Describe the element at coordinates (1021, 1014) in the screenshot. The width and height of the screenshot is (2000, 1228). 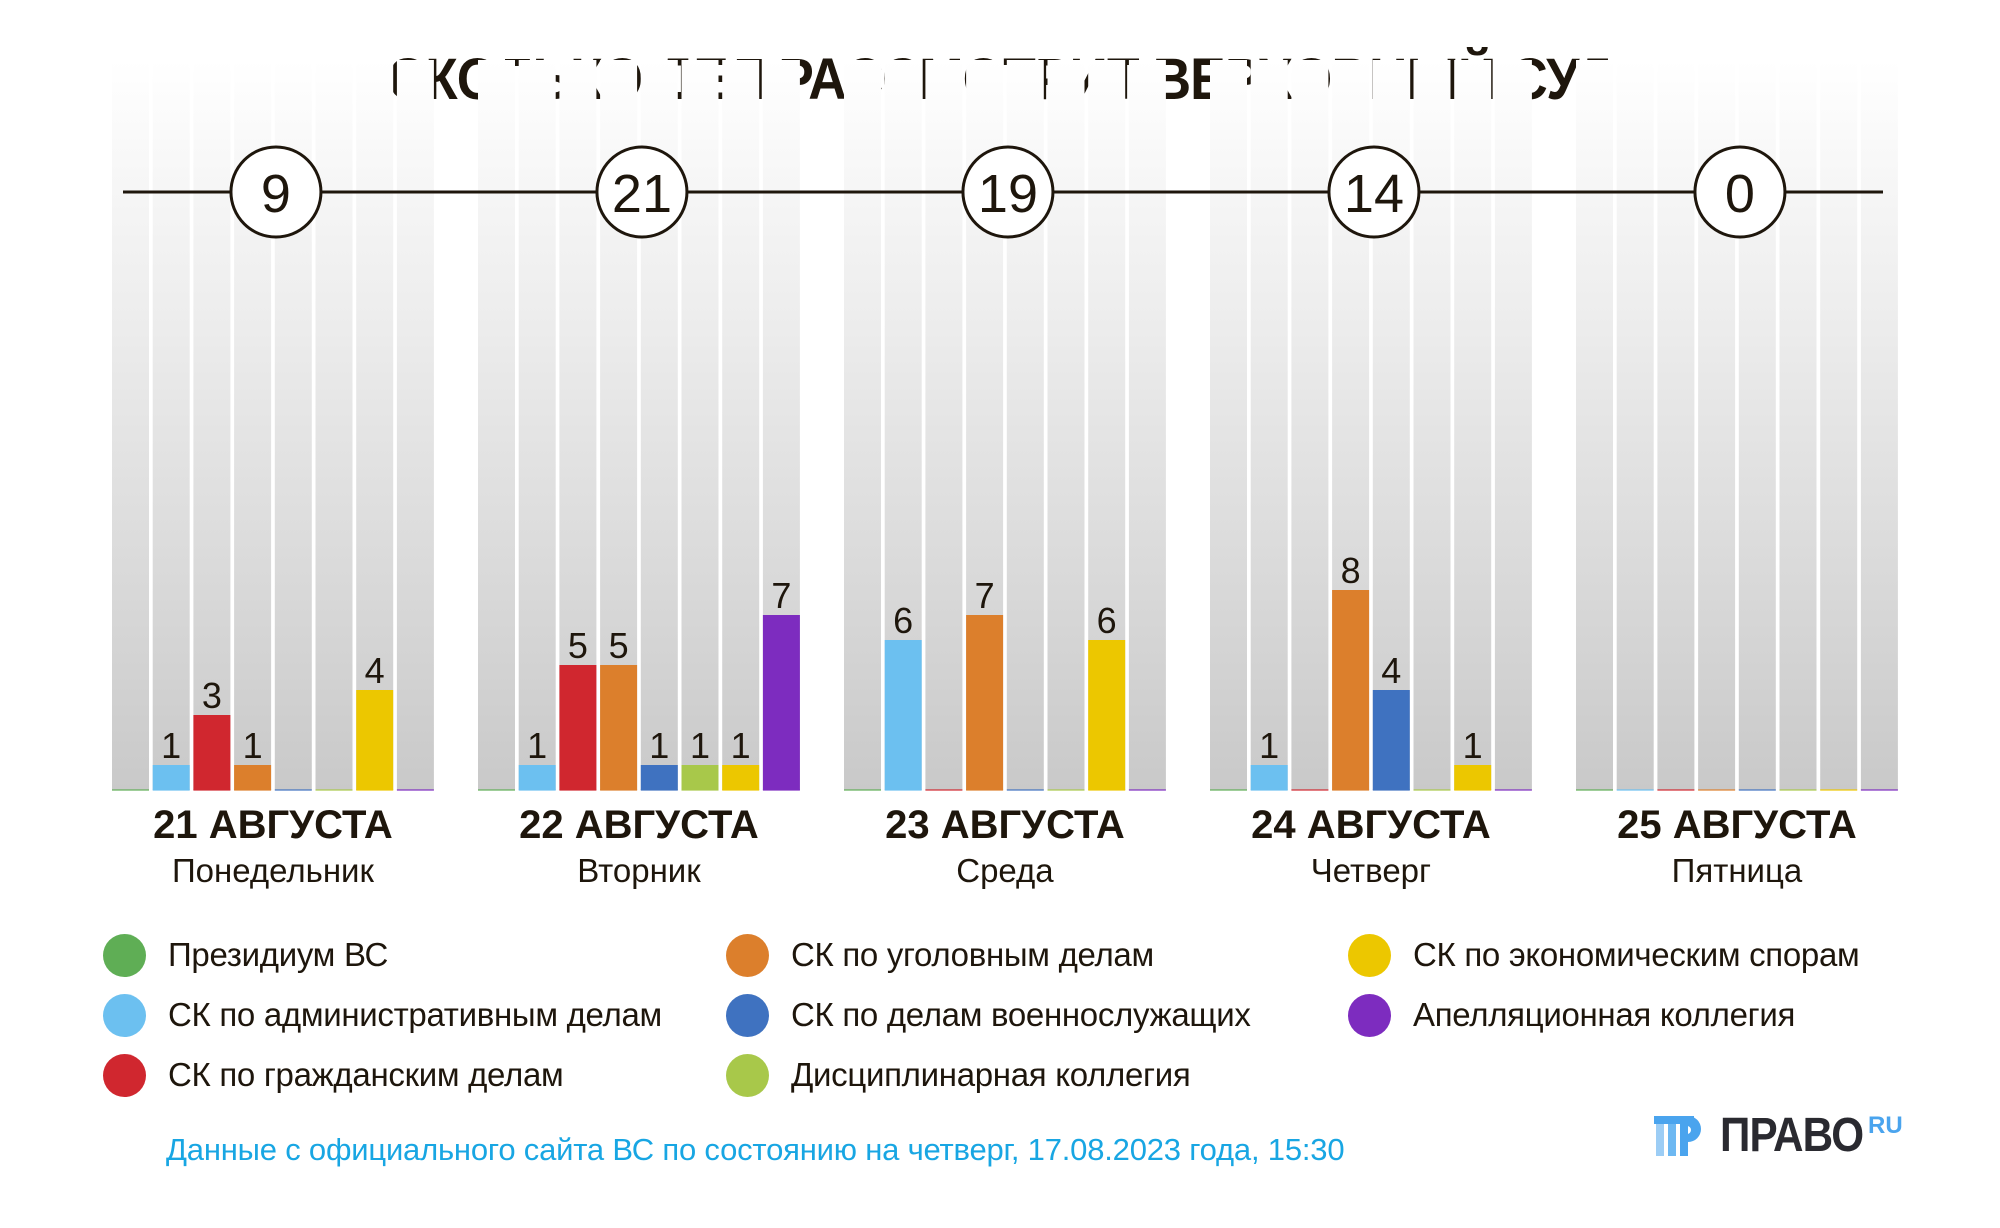
I see `legend-label: СК по делам военнослужащих` at that location.